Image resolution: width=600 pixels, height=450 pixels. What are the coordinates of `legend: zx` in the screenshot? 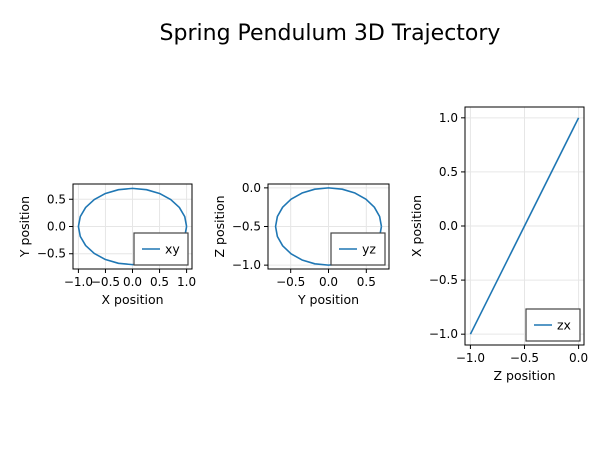 It's located at (553, 325).